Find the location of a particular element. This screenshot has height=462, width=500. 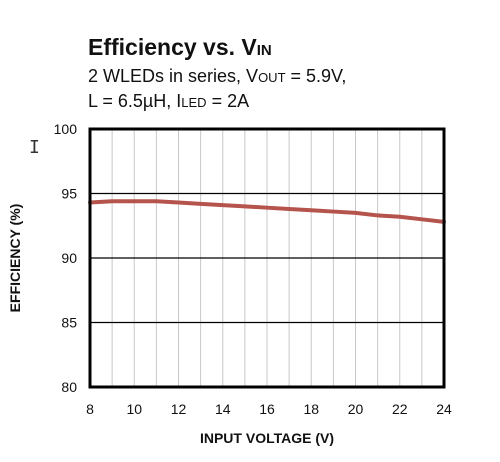

chart-subtitle-line-1: 2 WLEDs in series, VOUT = 5.9V, is located at coordinates (217, 76).